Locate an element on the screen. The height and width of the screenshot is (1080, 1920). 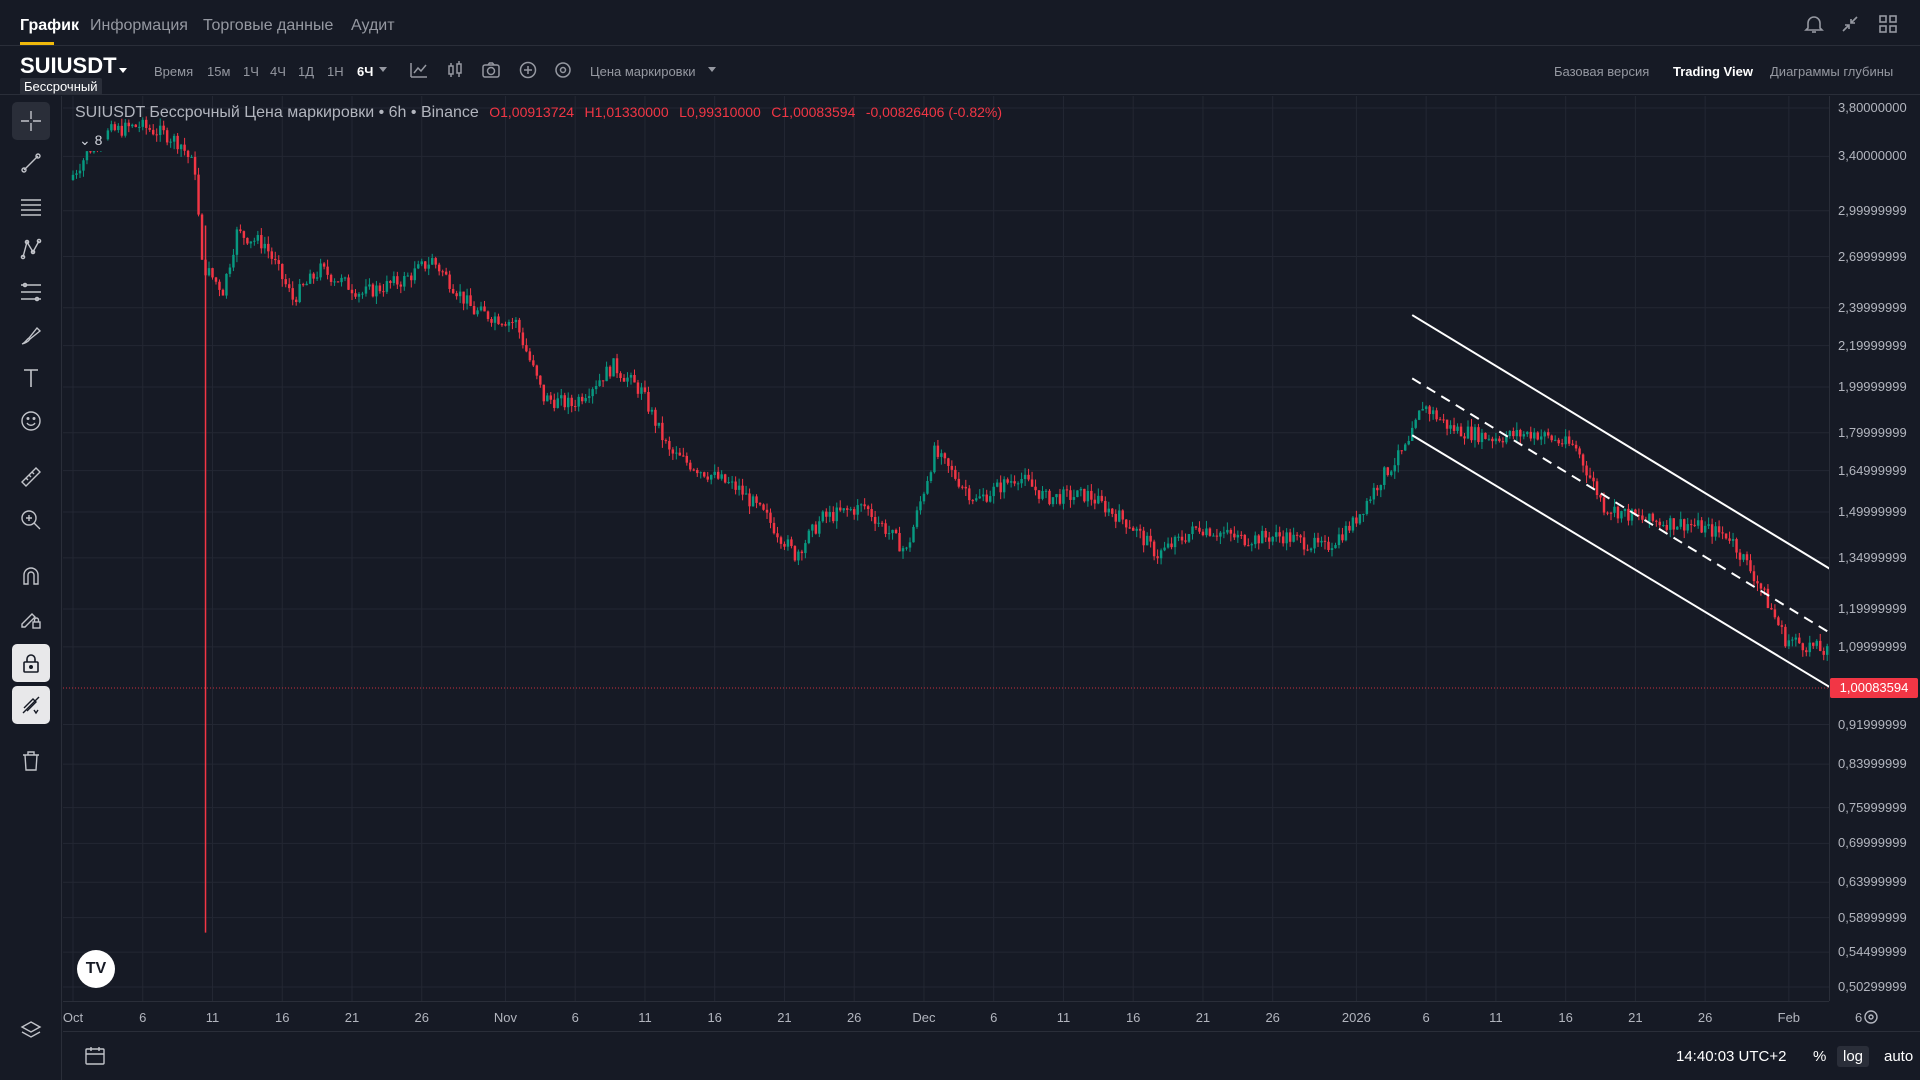
clock: 14:40:03 UTC+2 is located at coordinates (1731, 1056).